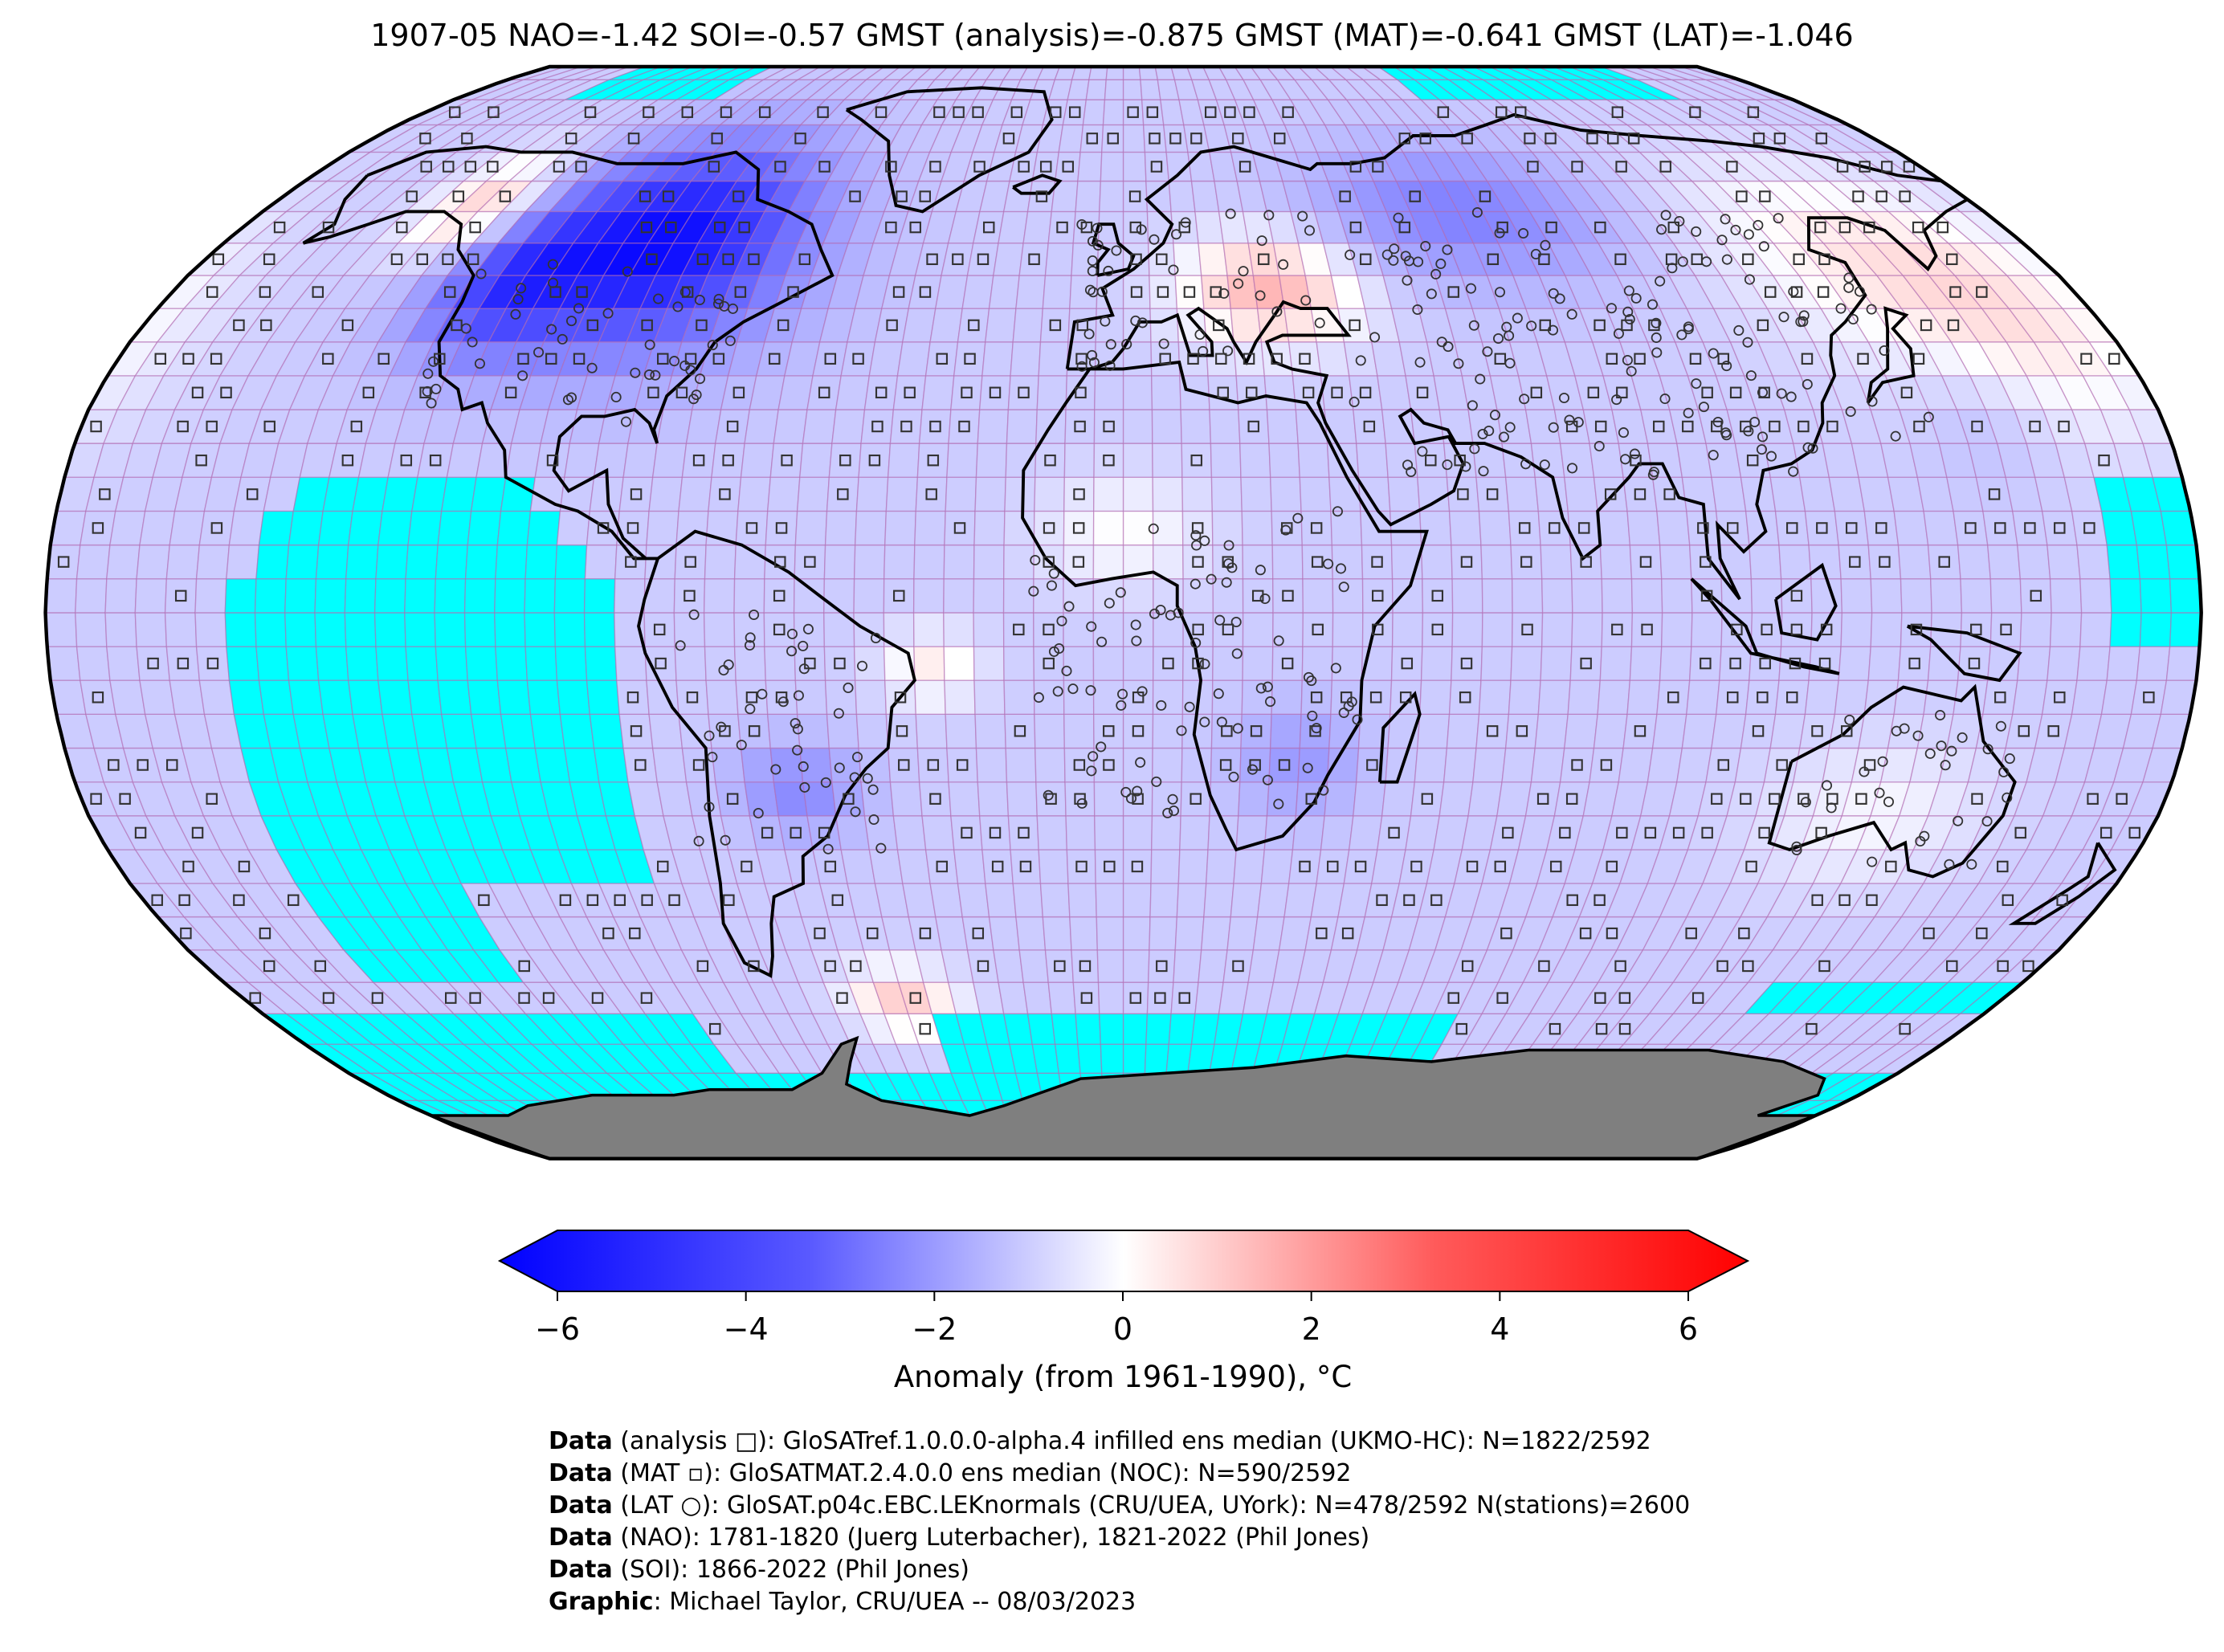 This screenshot has height=1652, width=2224. Describe the element at coordinates (894, 1602) in the screenshot. I see `credit-text: : Michael Taylor, CRU/UEA -- 08/03/2023` at that location.